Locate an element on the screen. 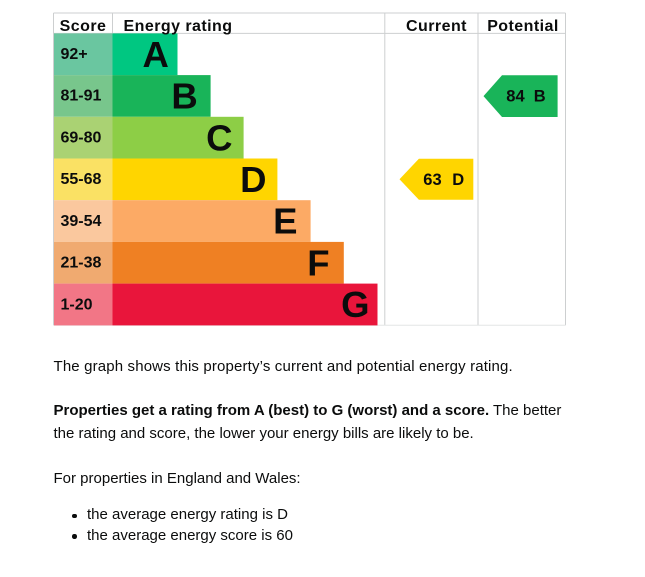 The width and height of the screenshot is (645, 577). svg-text: 63 is located at coordinates (432, 180).